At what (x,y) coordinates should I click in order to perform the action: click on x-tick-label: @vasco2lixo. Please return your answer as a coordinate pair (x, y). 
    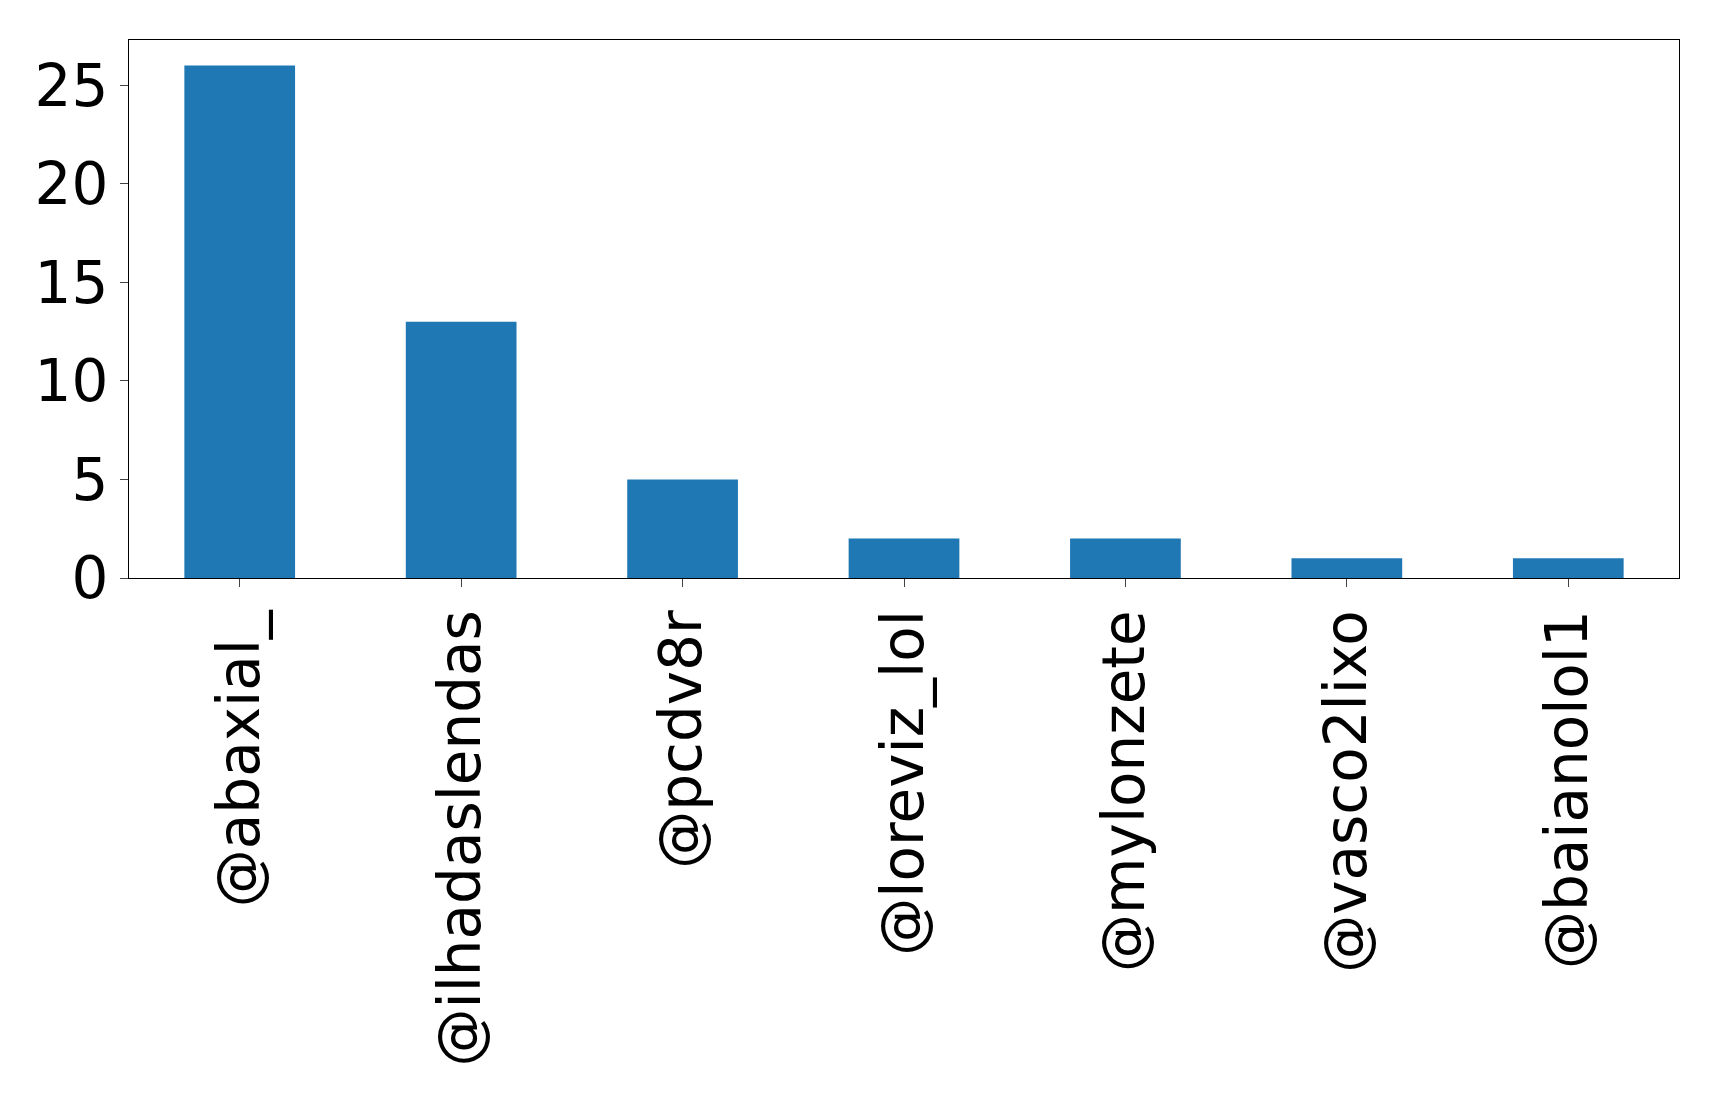
    Looking at the image, I should click on (1345, 791).